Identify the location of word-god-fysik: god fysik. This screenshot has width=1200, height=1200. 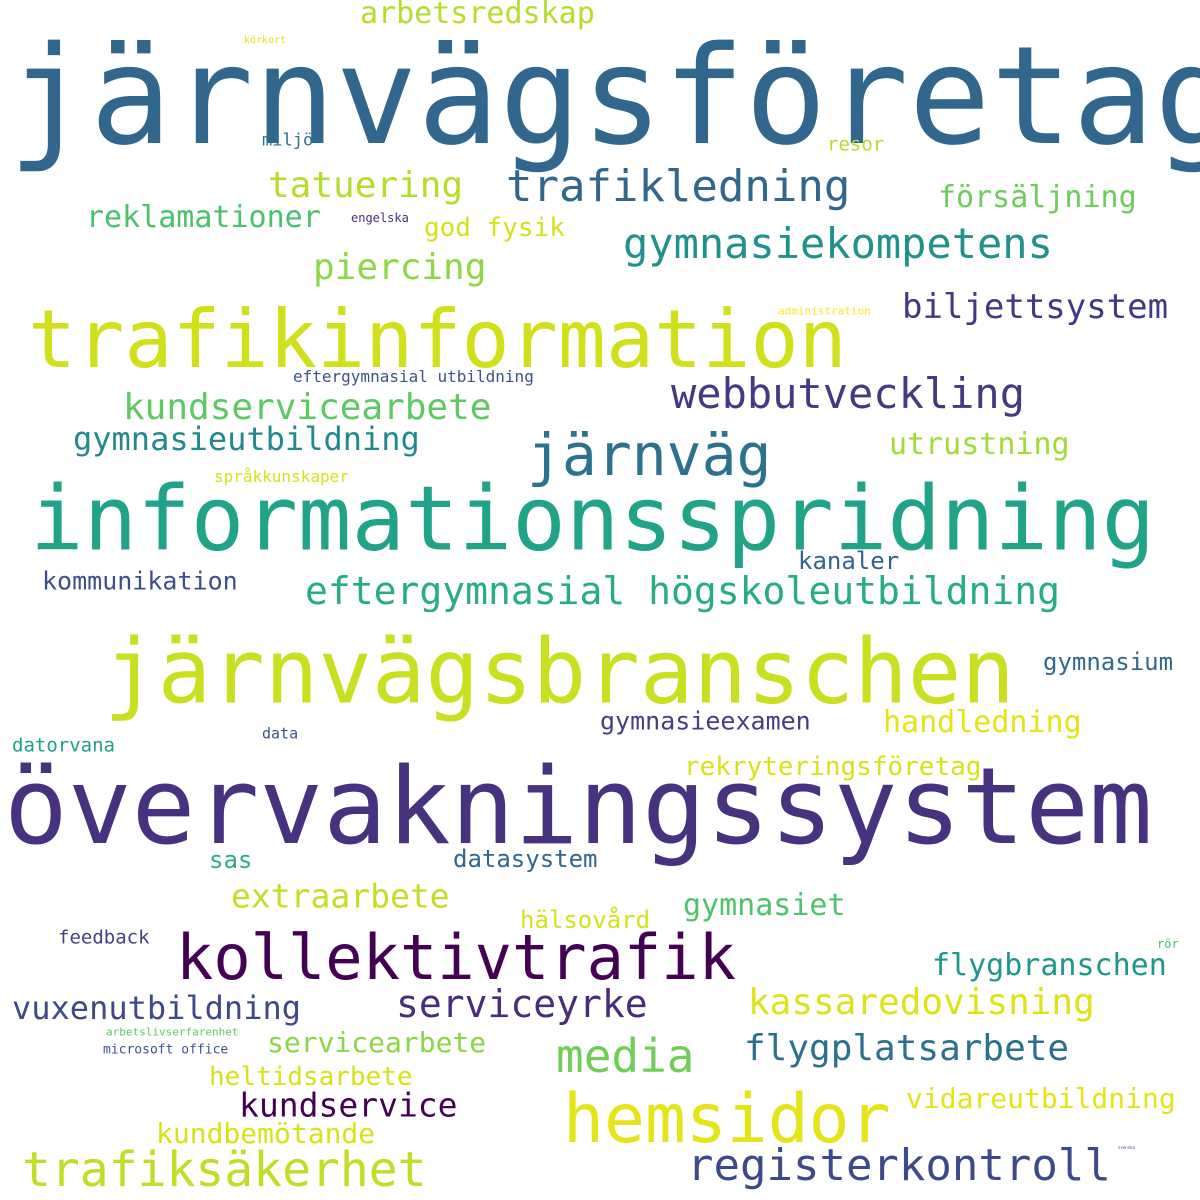
(494, 228).